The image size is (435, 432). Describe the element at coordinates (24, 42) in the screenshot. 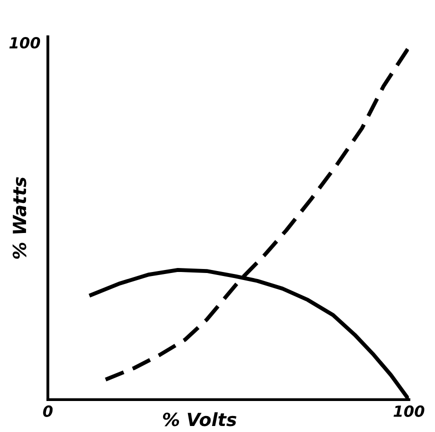

I see `text: 100` at that location.